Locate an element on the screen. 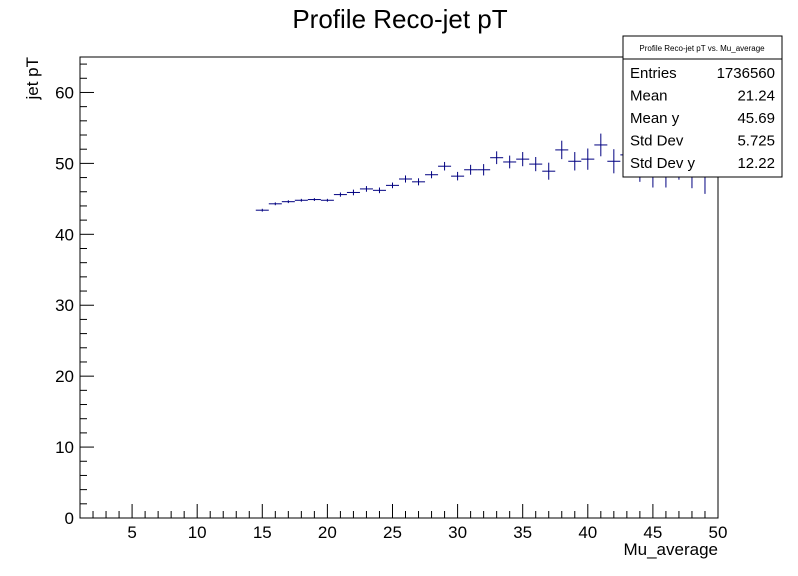  stats-row-value: 1736560 is located at coordinates (746, 73).